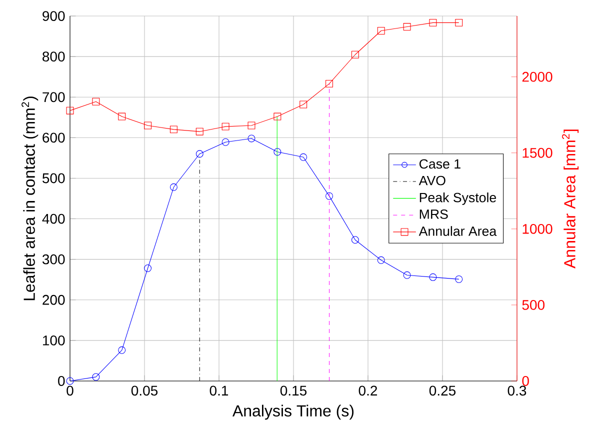 The width and height of the screenshot is (601, 436). I want to click on legend-label: Peak Systole, so click(458, 198).